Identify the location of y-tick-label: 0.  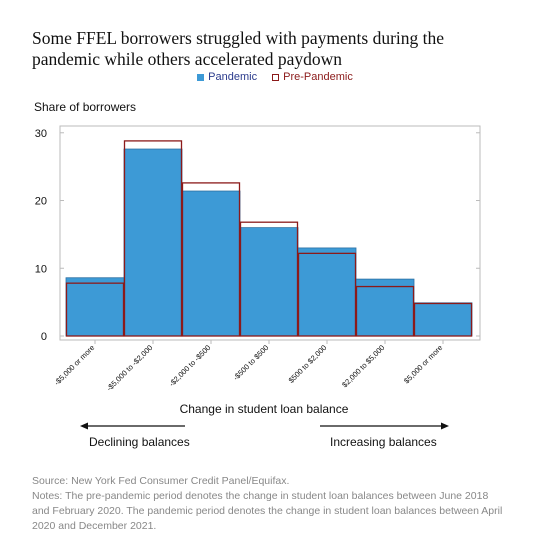
(44, 337).